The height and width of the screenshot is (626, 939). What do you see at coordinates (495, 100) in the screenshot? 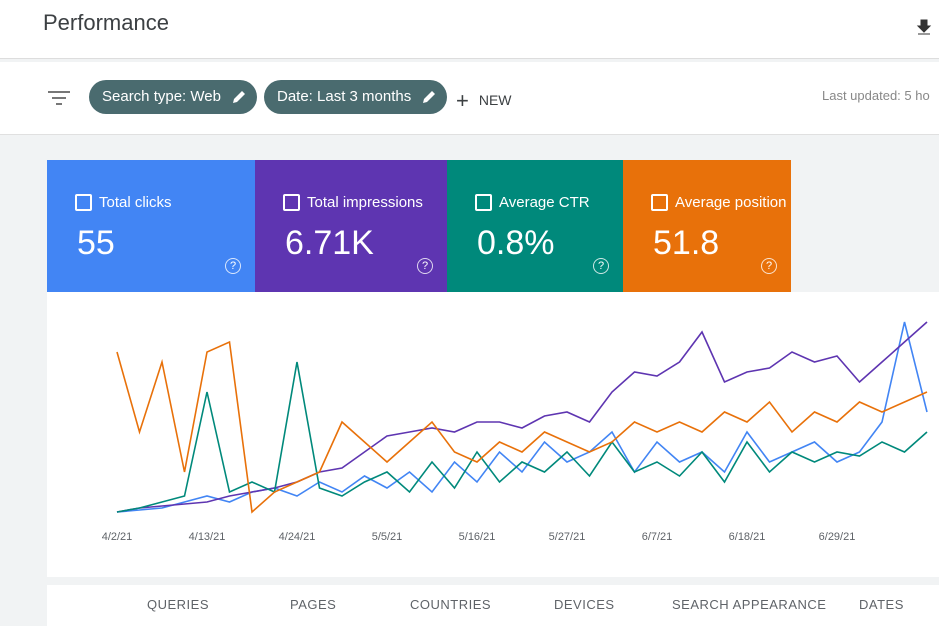
I see `new-label: NEW` at bounding box center [495, 100].